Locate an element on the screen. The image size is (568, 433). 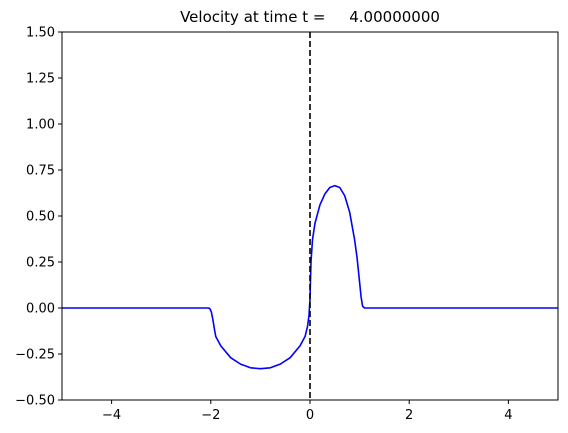
x-tick-label: −2 is located at coordinates (210, 415).